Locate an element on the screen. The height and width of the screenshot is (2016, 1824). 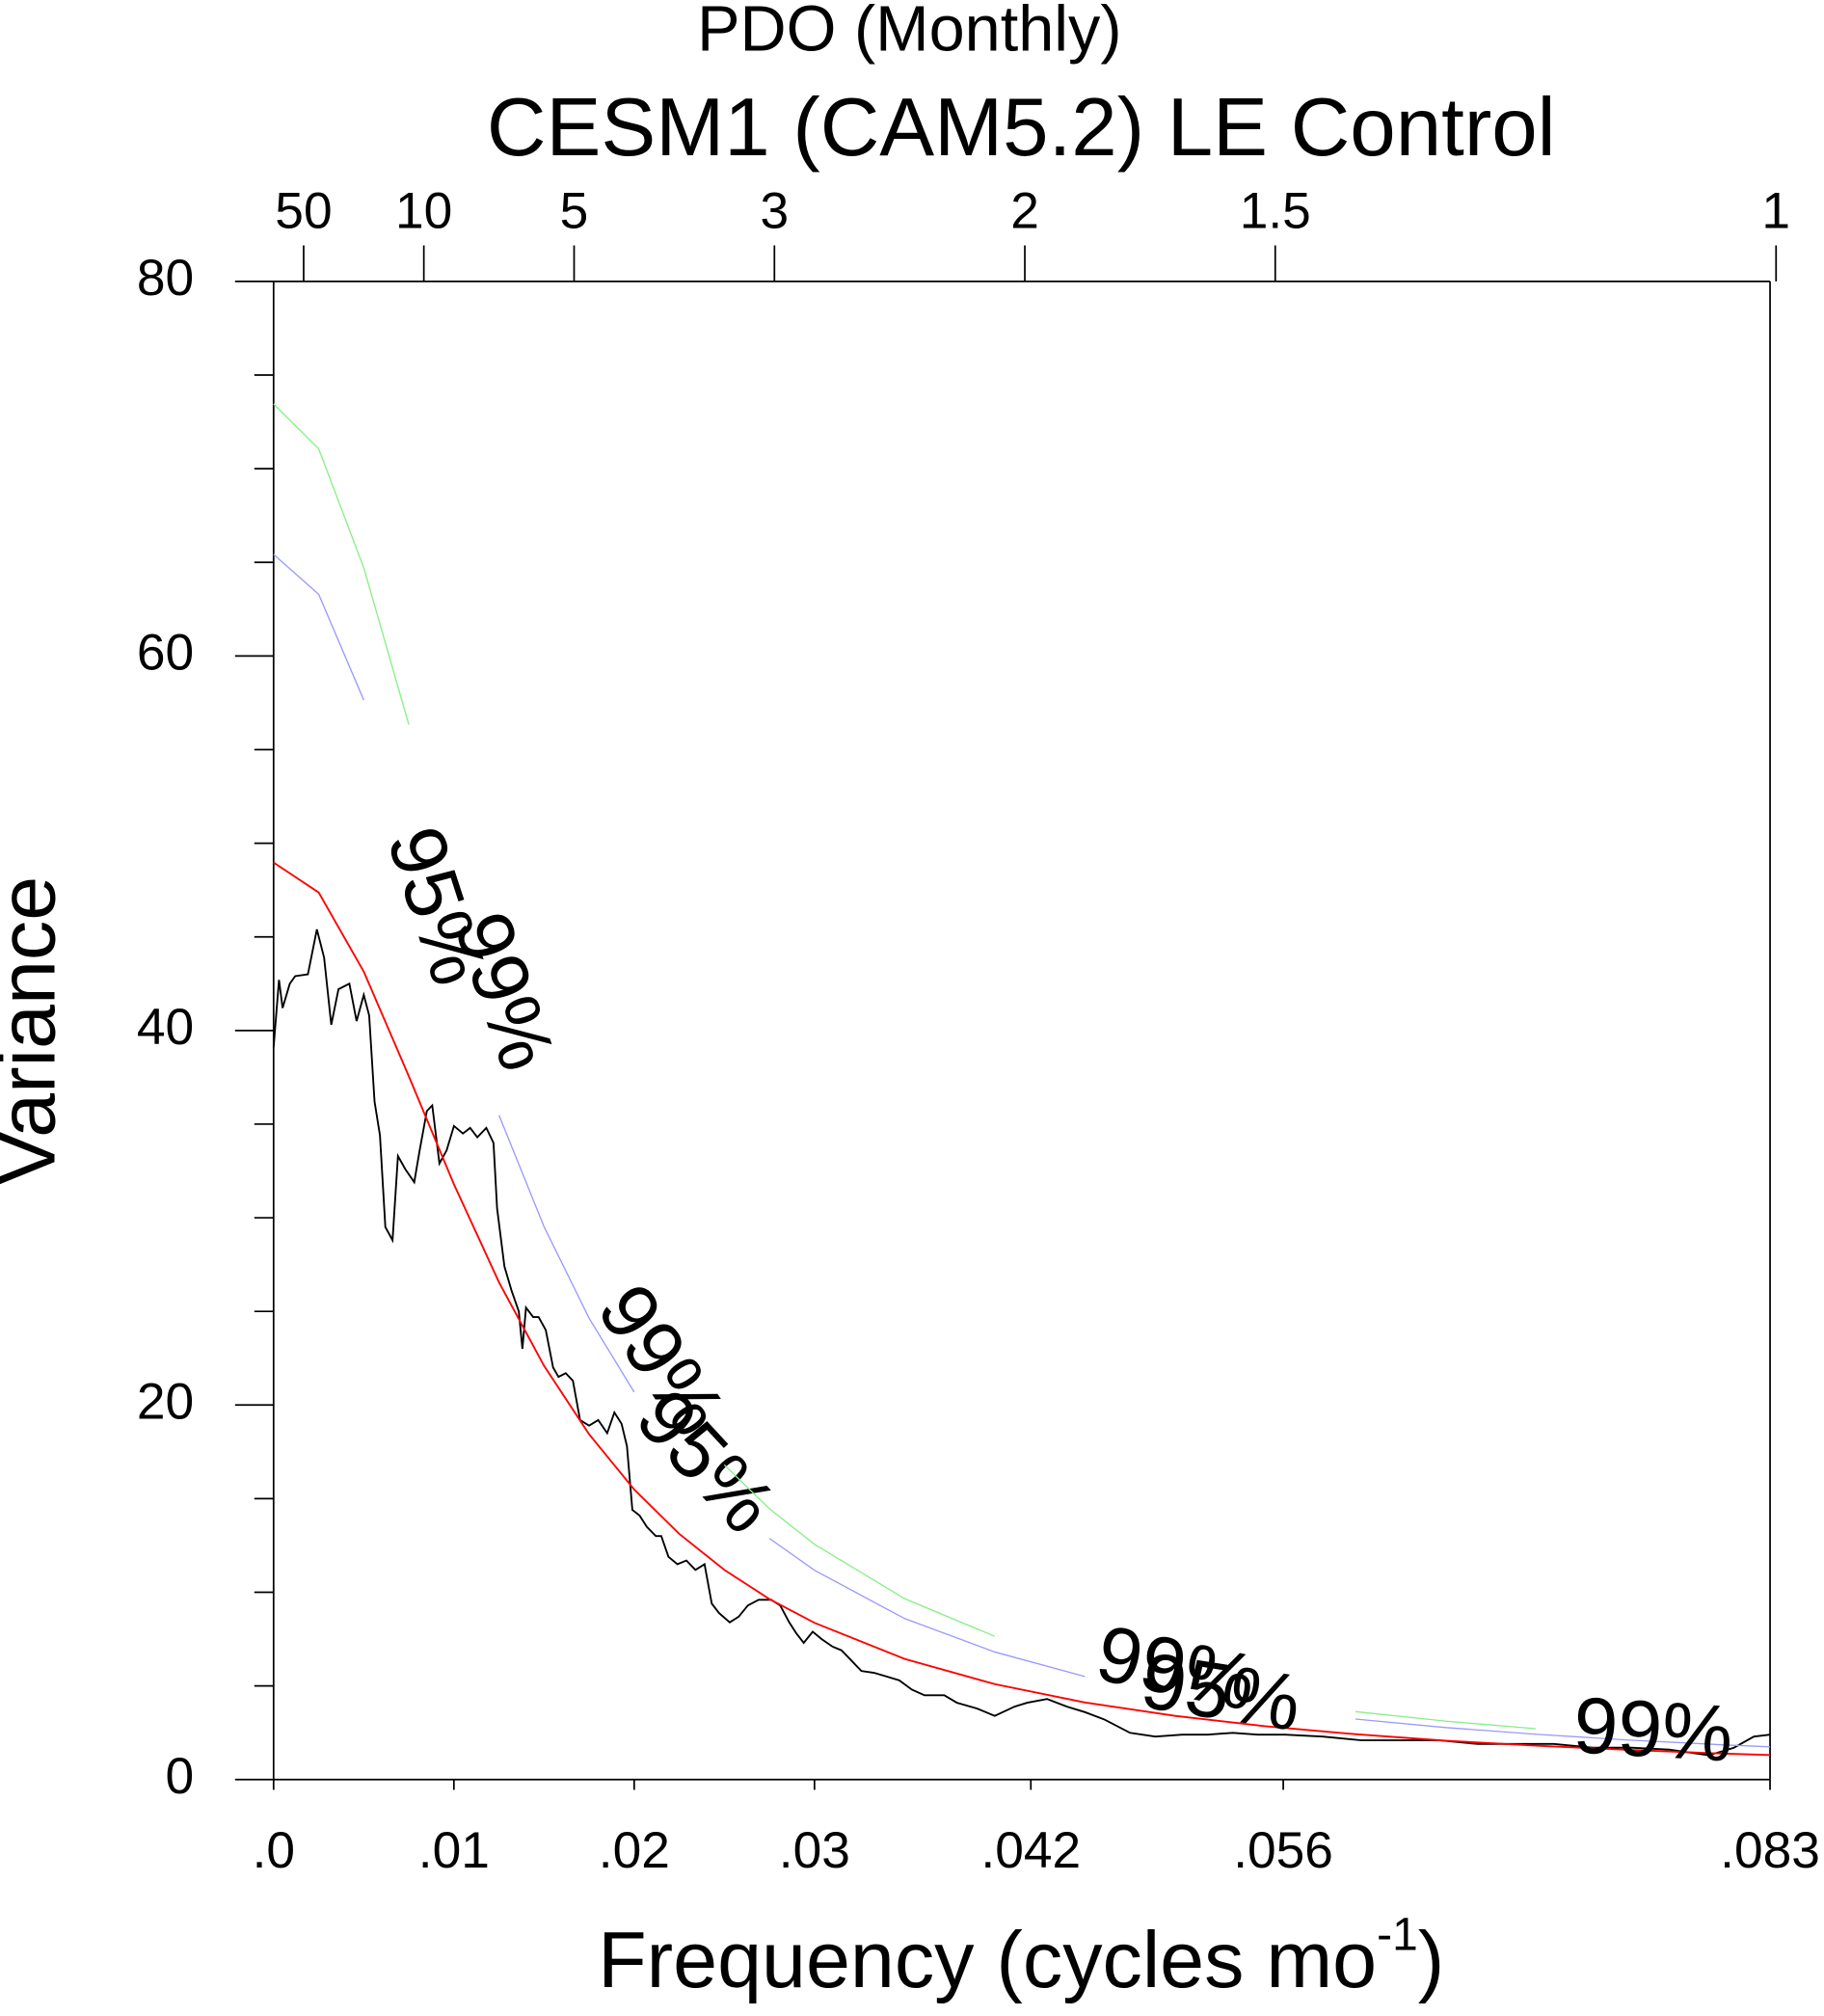
x-tick-label: .01 is located at coordinates (454, 1850).